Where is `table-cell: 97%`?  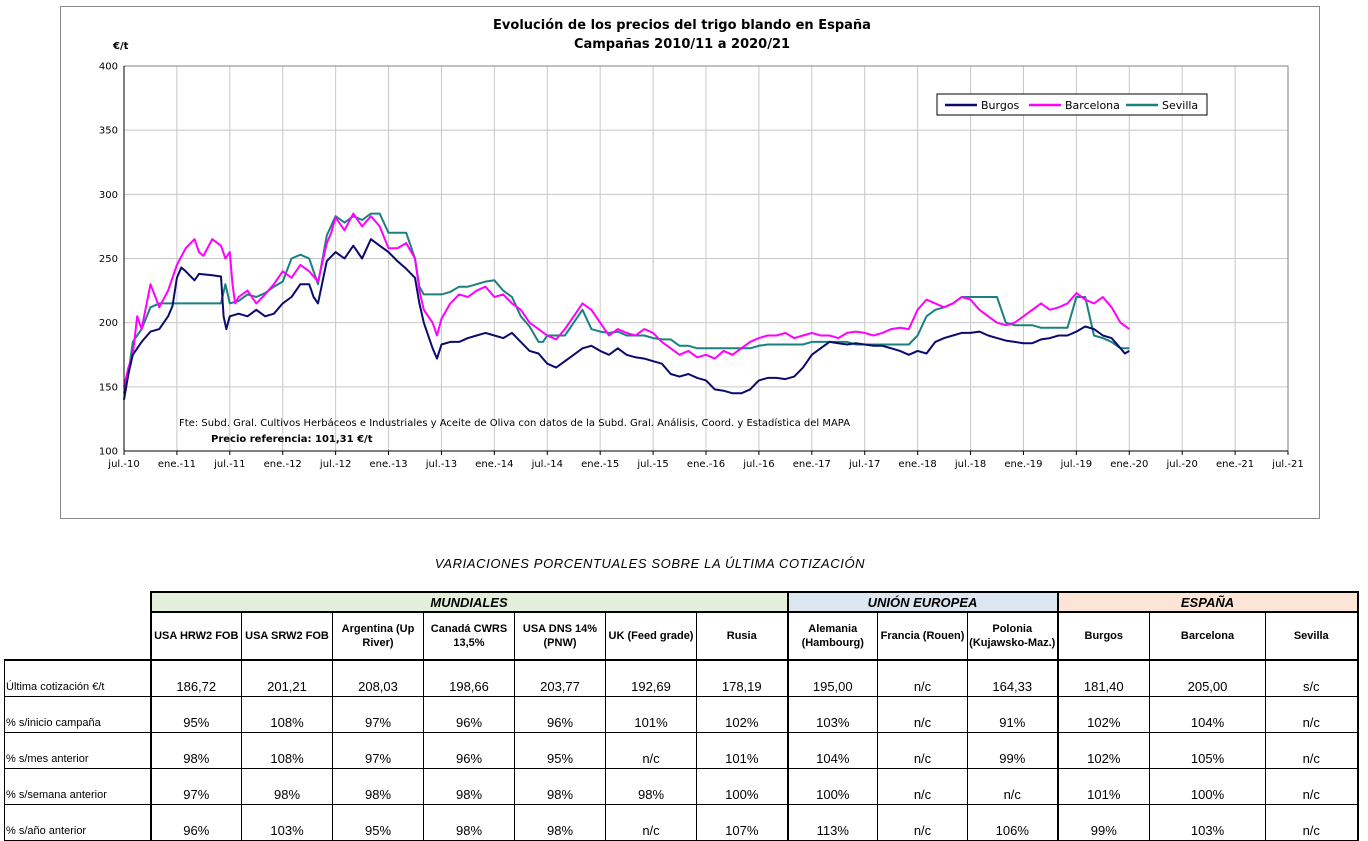
table-cell: 97% is located at coordinates (195, 786).